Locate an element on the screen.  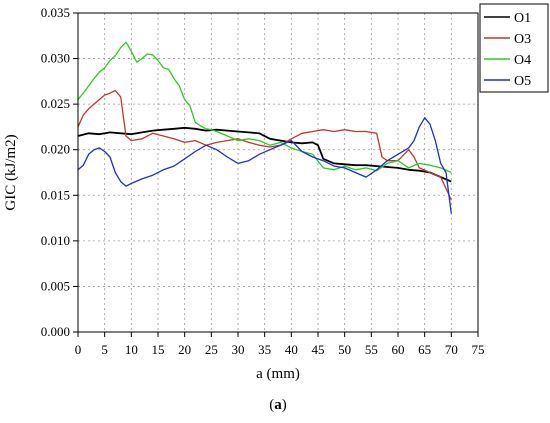
x-tick-label-9: 45 is located at coordinates (318, 349).